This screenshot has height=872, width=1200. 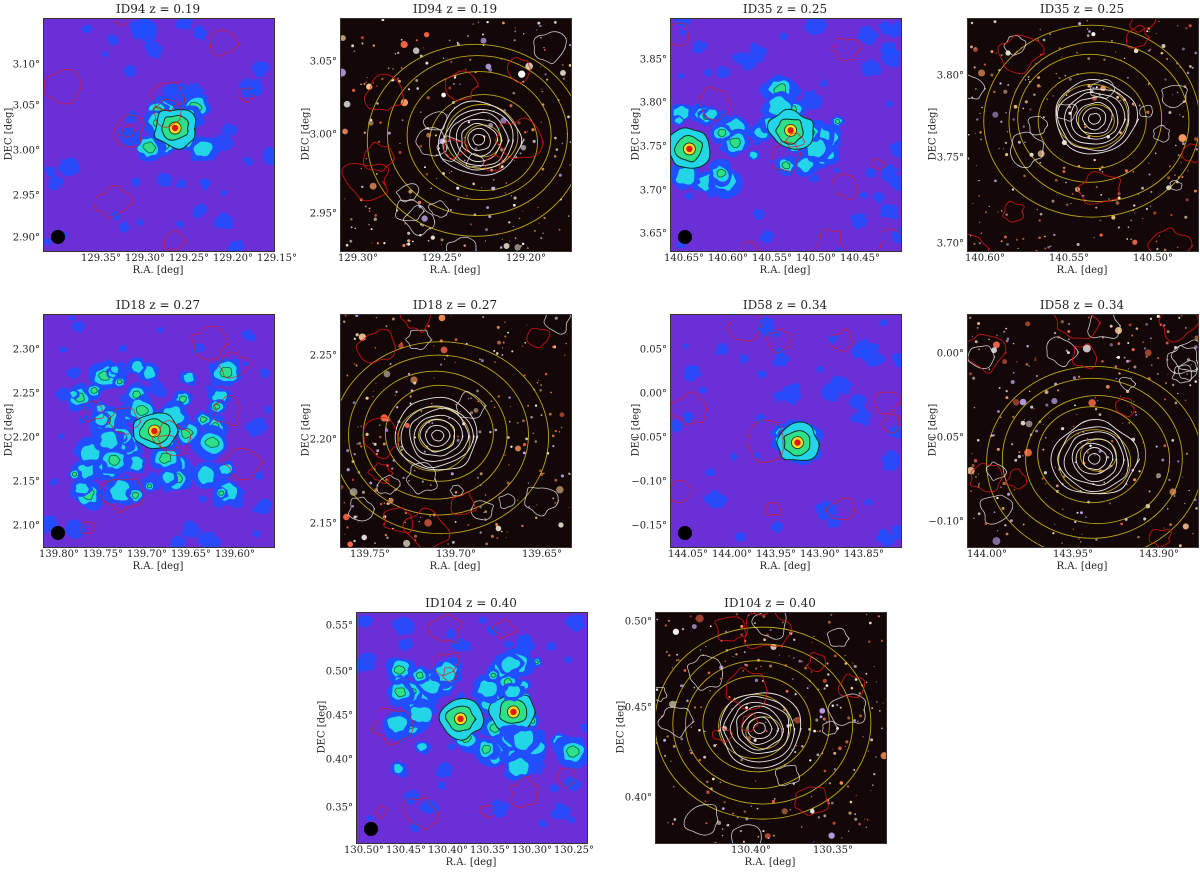 What do you see at coordinates (114, 370) in the screenshot?
I see `structure-blob` at bounding box center [114, 370].